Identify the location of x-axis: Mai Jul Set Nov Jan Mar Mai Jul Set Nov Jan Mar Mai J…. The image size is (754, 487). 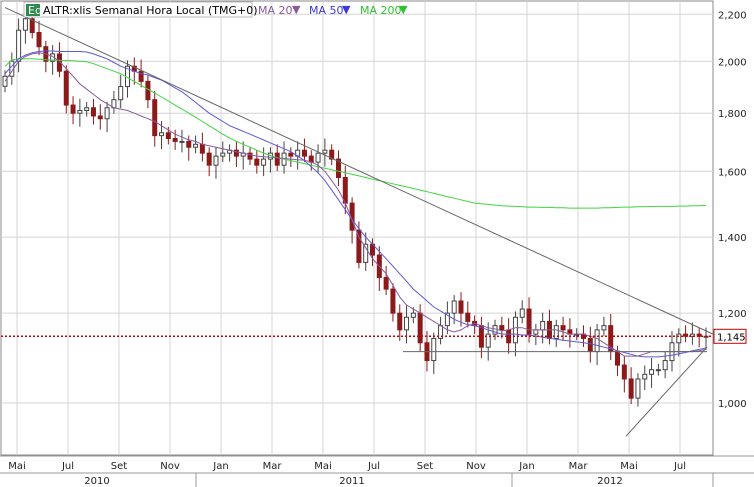
(377, 471).